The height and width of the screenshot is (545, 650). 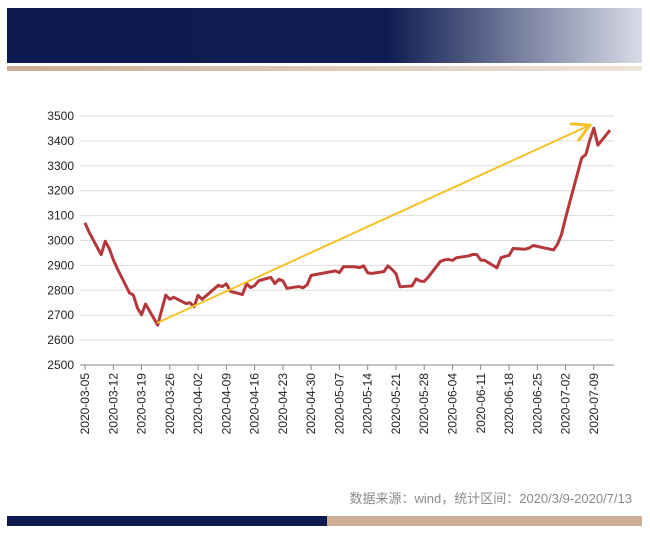 I want to click on x-tick-label: 2020-04-23, so click(x=283, y=404).